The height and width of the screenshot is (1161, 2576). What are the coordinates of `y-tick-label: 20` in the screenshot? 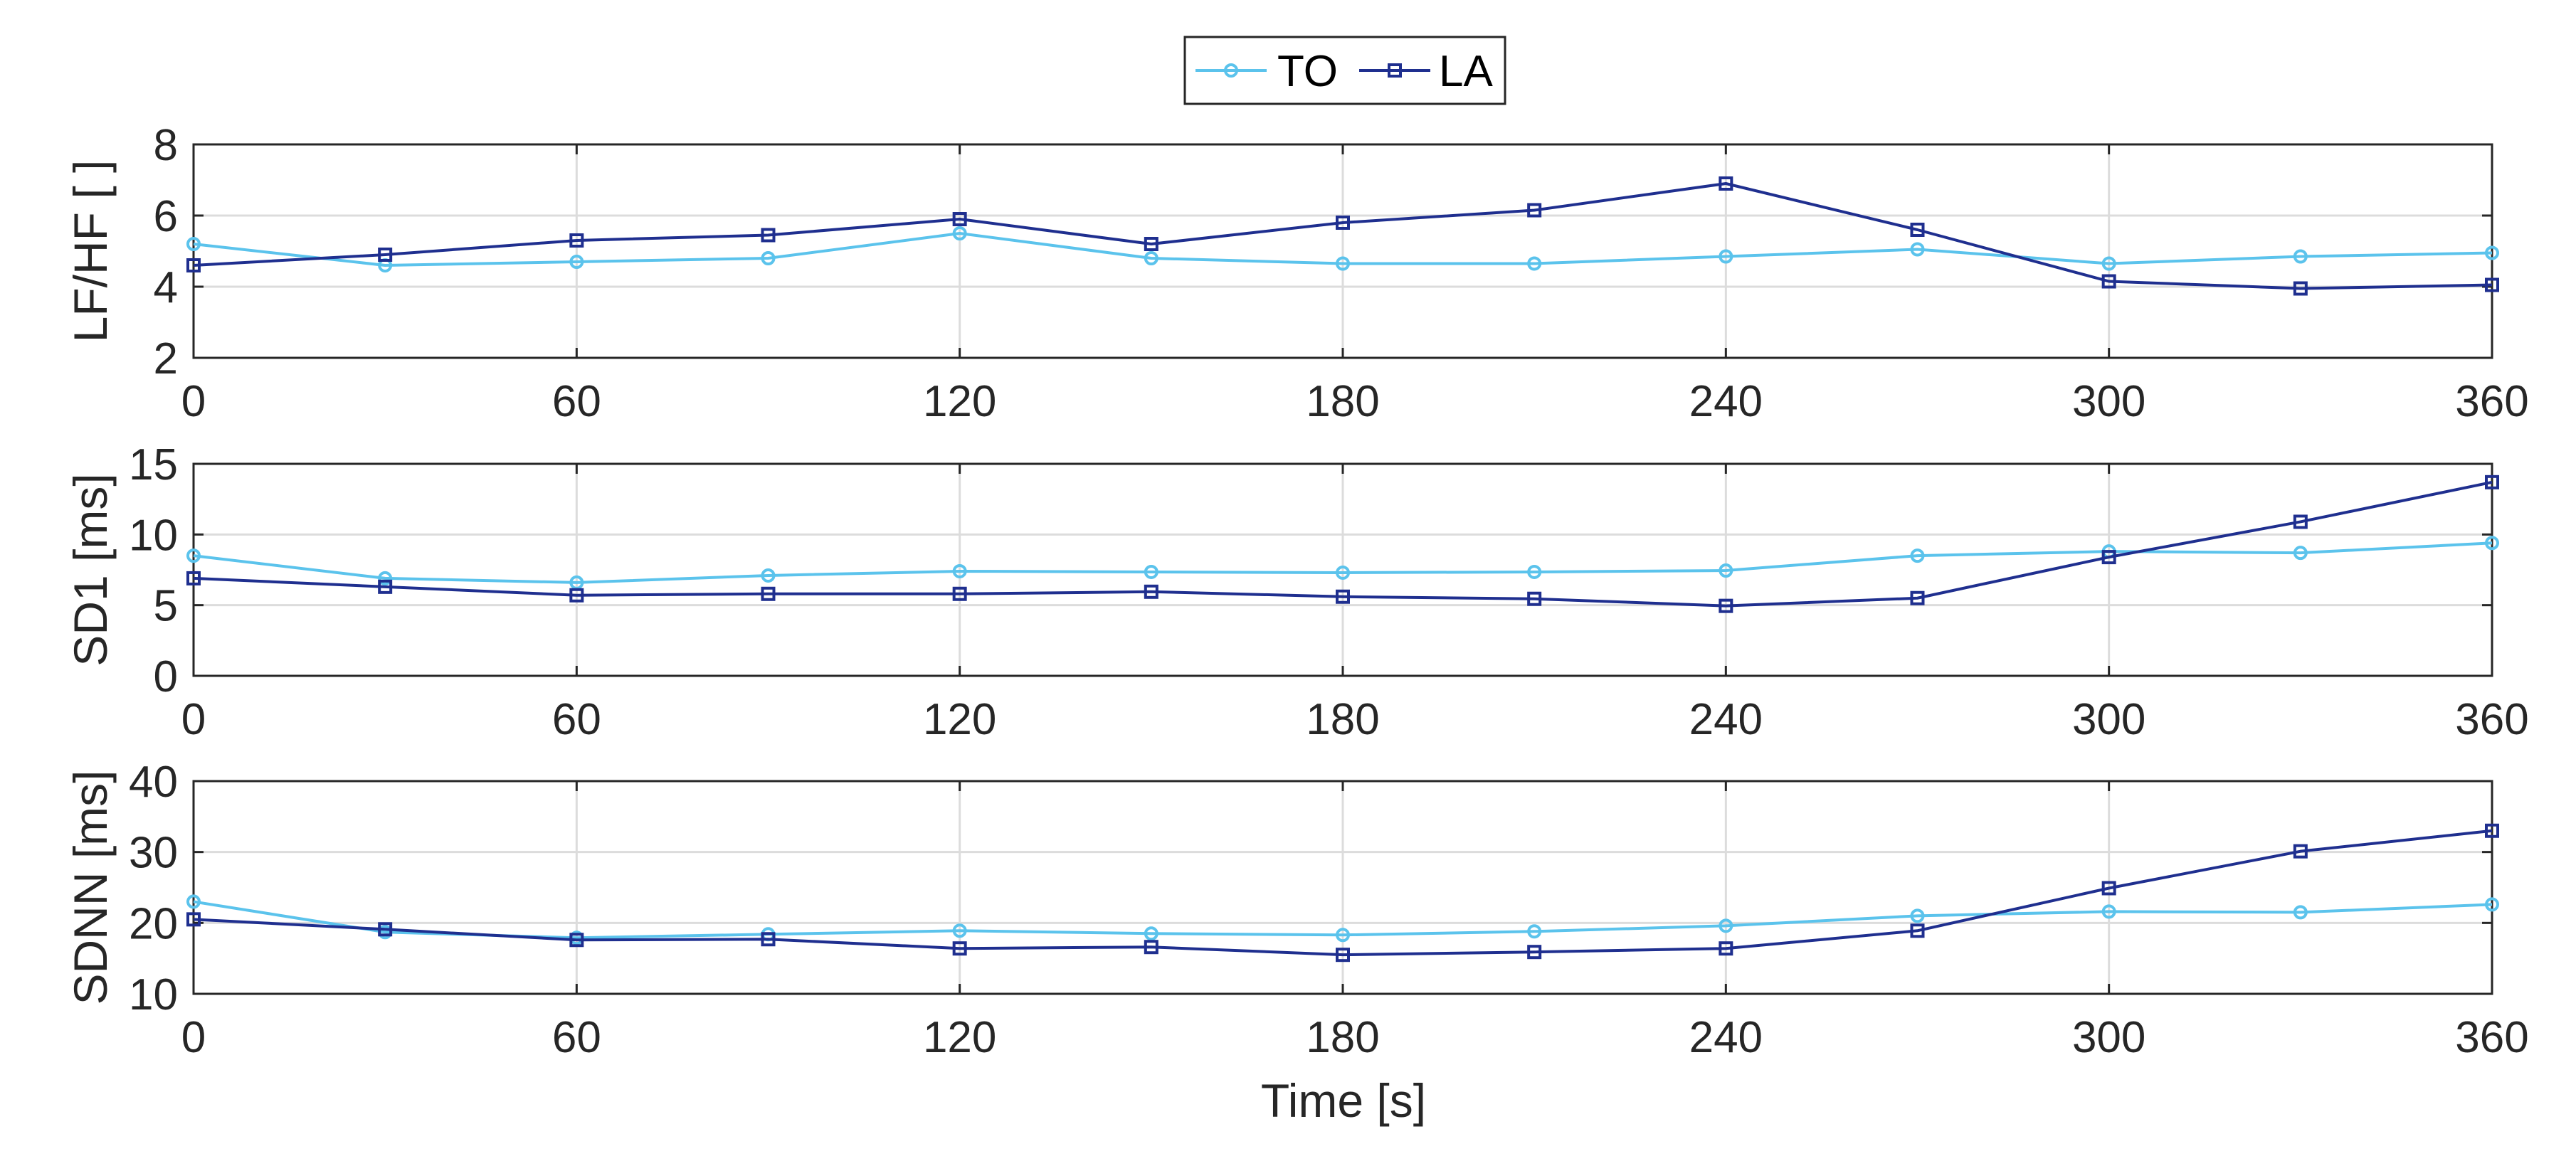 It's located at (153, 923).